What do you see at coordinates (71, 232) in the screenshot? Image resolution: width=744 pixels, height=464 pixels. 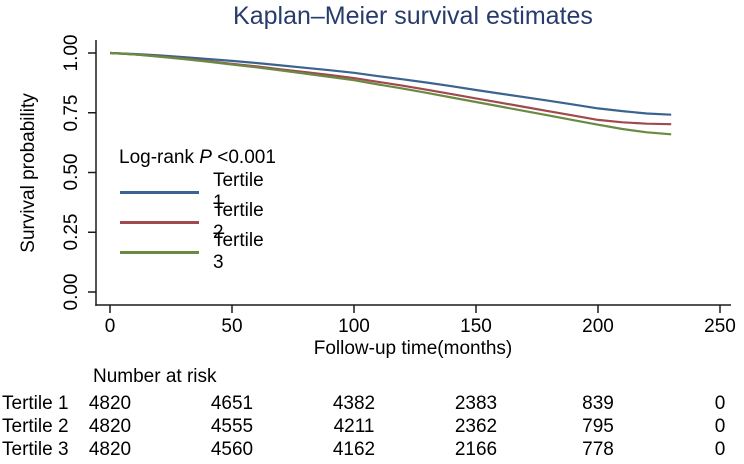 I see `y-tick-0.25: 0.25` at bounding box center [71, 232].